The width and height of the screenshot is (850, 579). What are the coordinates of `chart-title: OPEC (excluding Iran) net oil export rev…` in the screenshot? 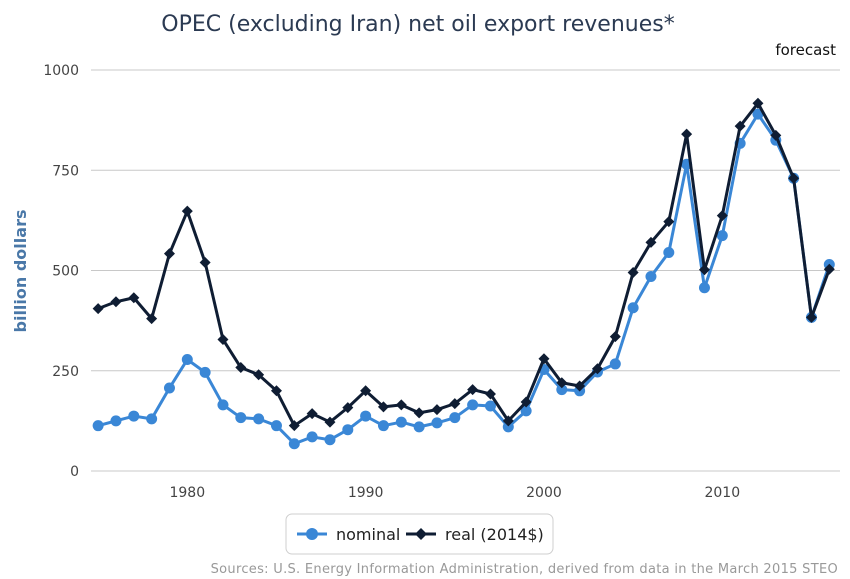 It's located at (417, 24).